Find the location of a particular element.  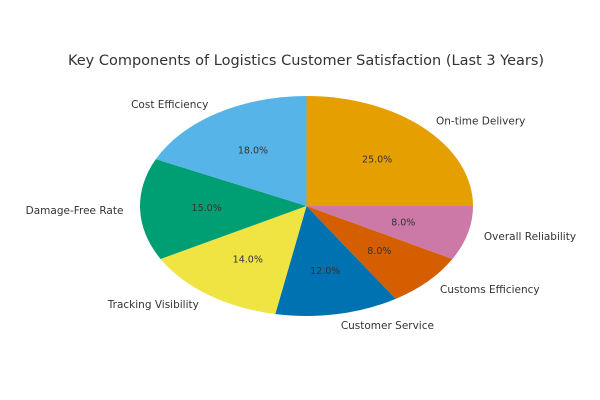

category-label: Cost Efficiency is located at coordinates (169, 105).